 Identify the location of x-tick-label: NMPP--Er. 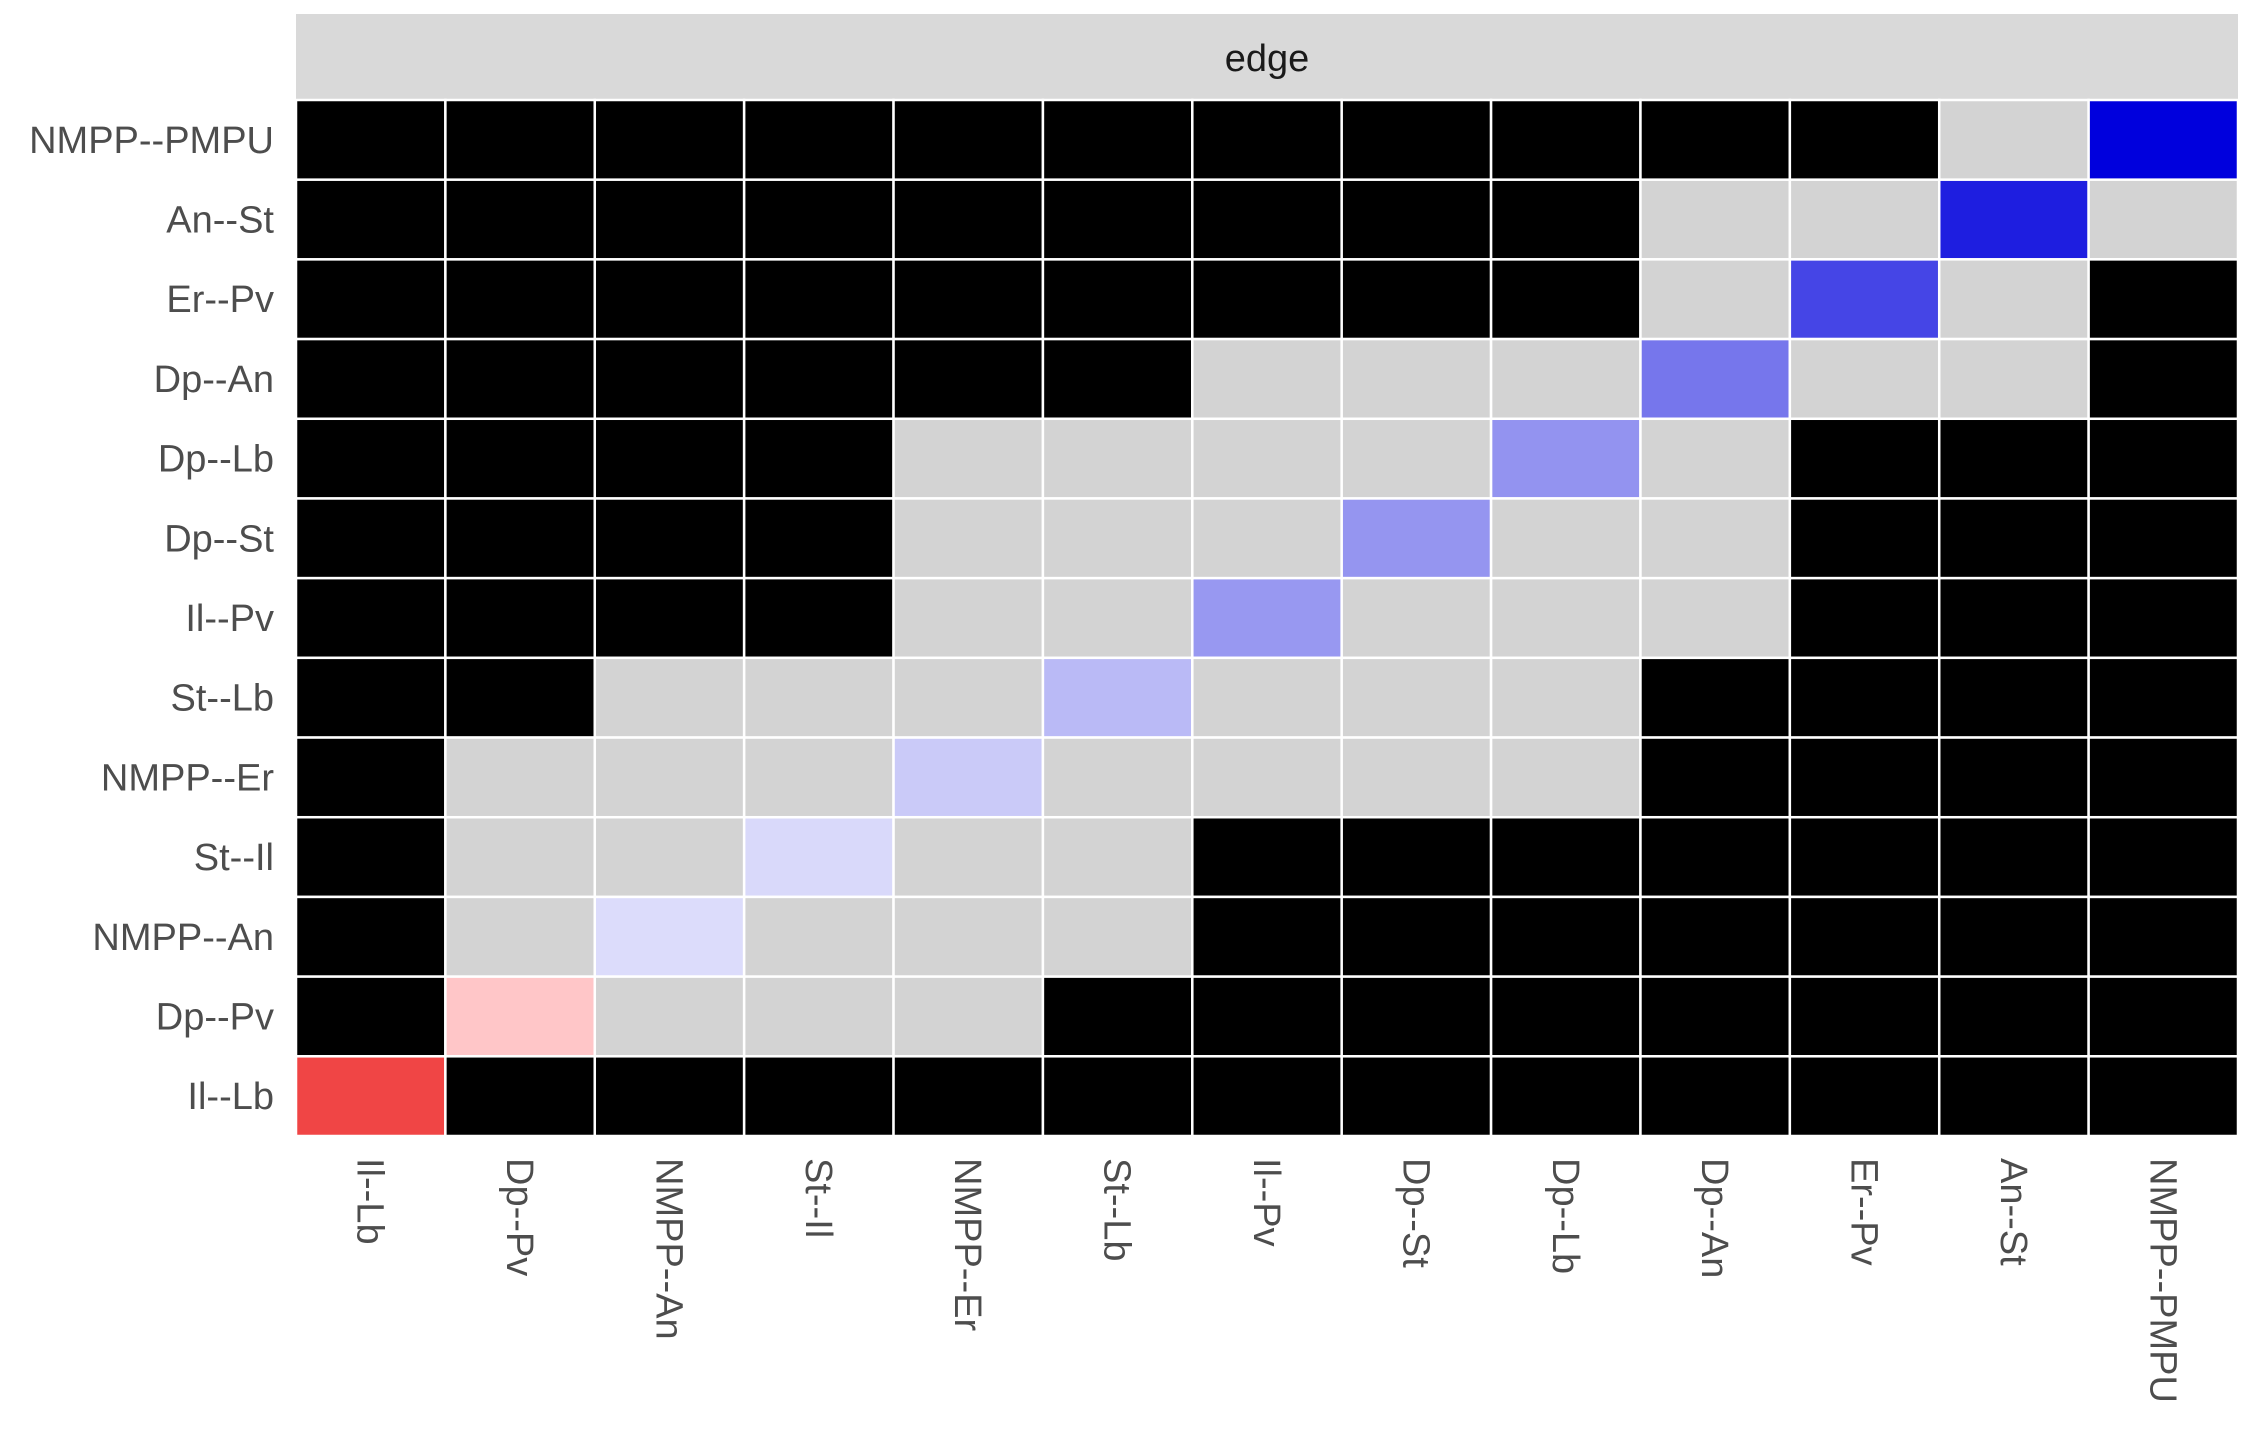
(967, 1244).